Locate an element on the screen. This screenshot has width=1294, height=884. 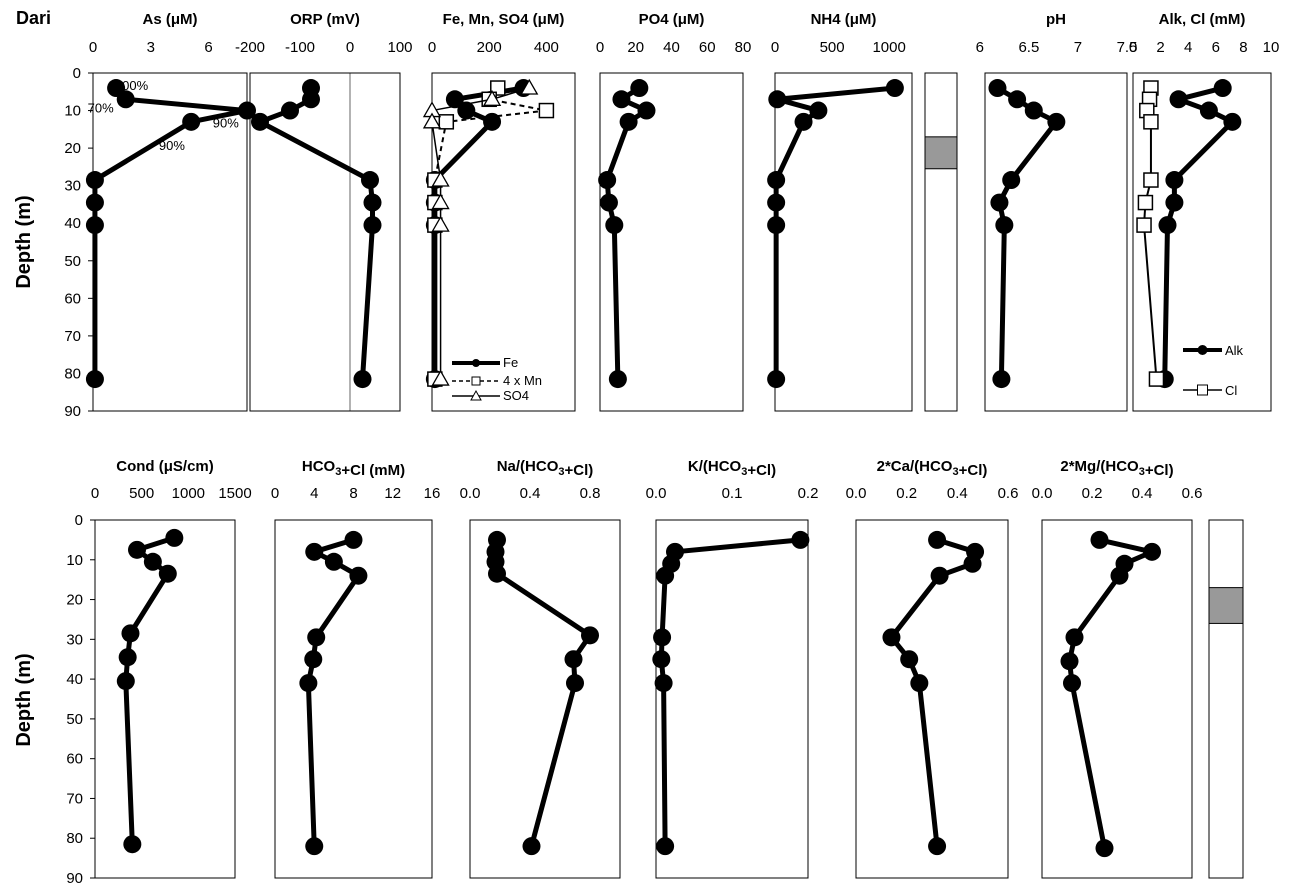
panel-10: Na/(HCO3+Cl) 0.0 0.4 0.8 is located at coordinates (540, 668).